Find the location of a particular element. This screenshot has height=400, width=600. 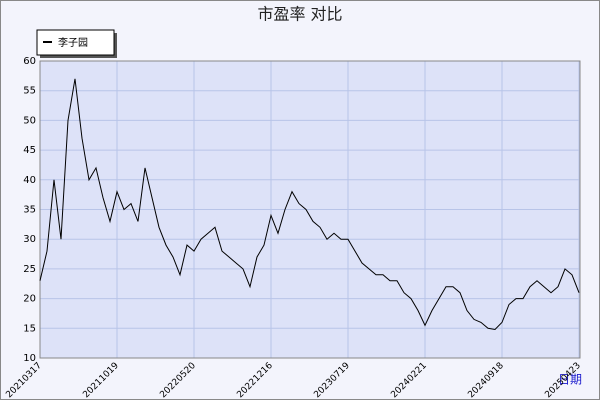

y-tick-label: 45 is located at coordinates (29, 150).